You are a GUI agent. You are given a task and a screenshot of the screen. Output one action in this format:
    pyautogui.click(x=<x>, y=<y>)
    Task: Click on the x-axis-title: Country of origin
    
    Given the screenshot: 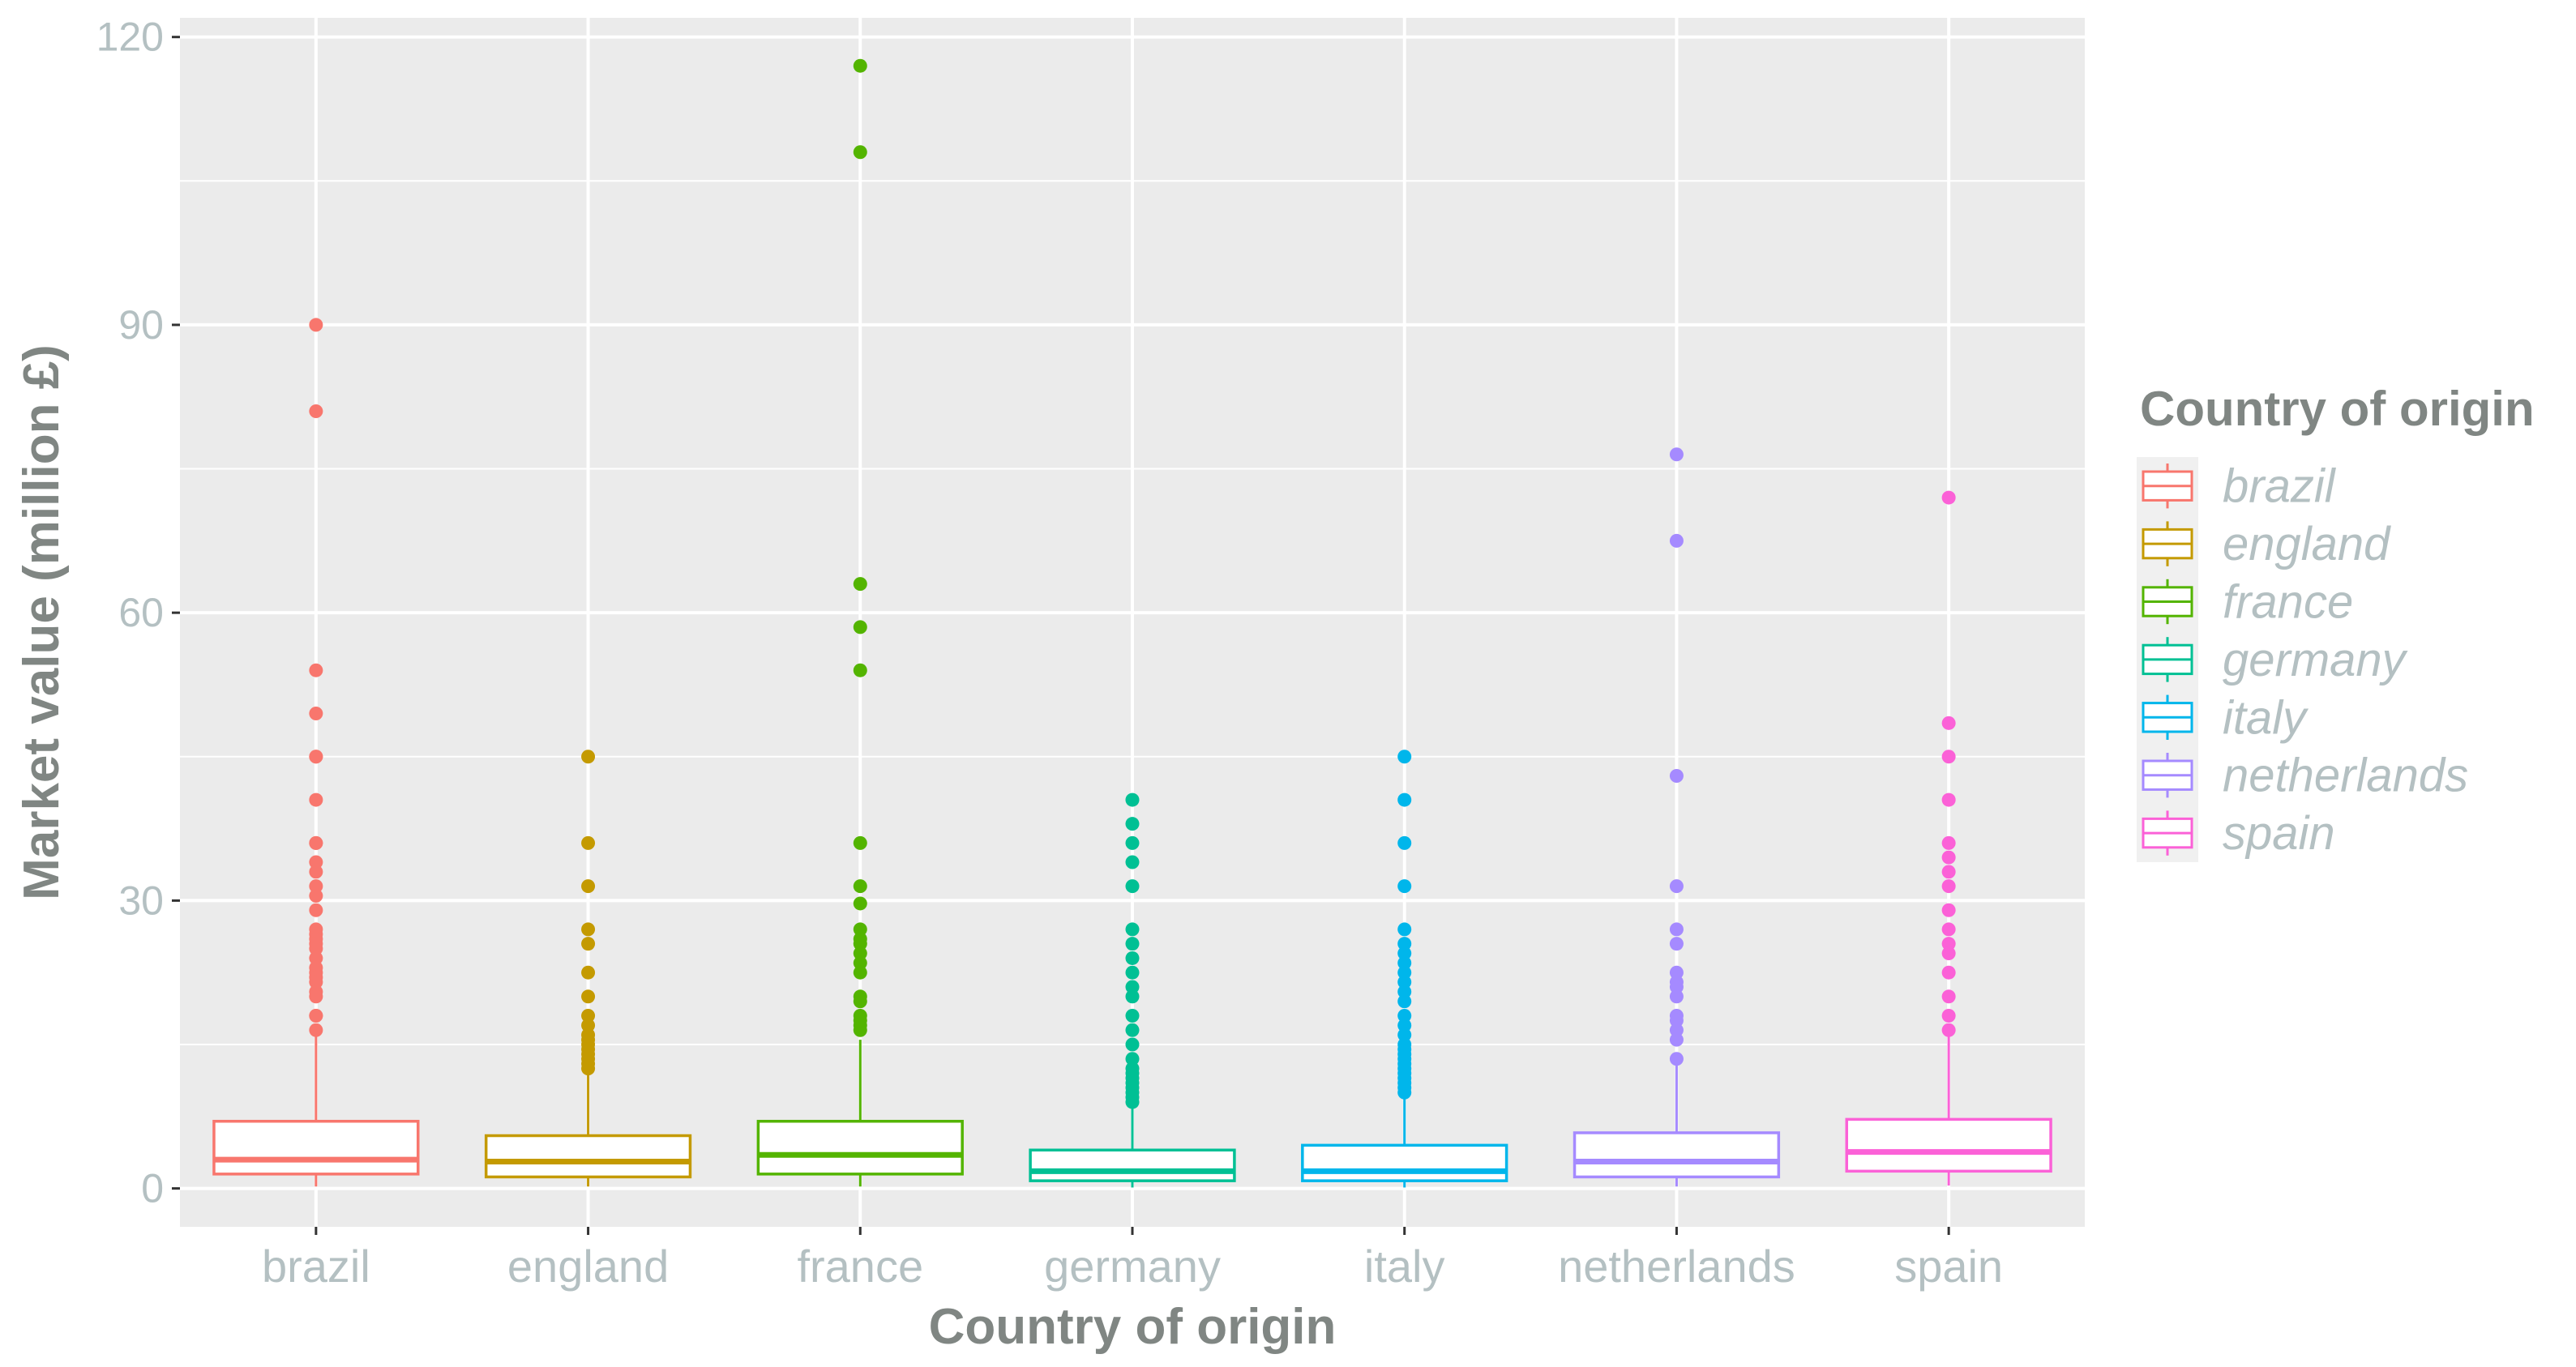 What is the action you would take?
    pyautogui.click(x=1133, y=1327)
    